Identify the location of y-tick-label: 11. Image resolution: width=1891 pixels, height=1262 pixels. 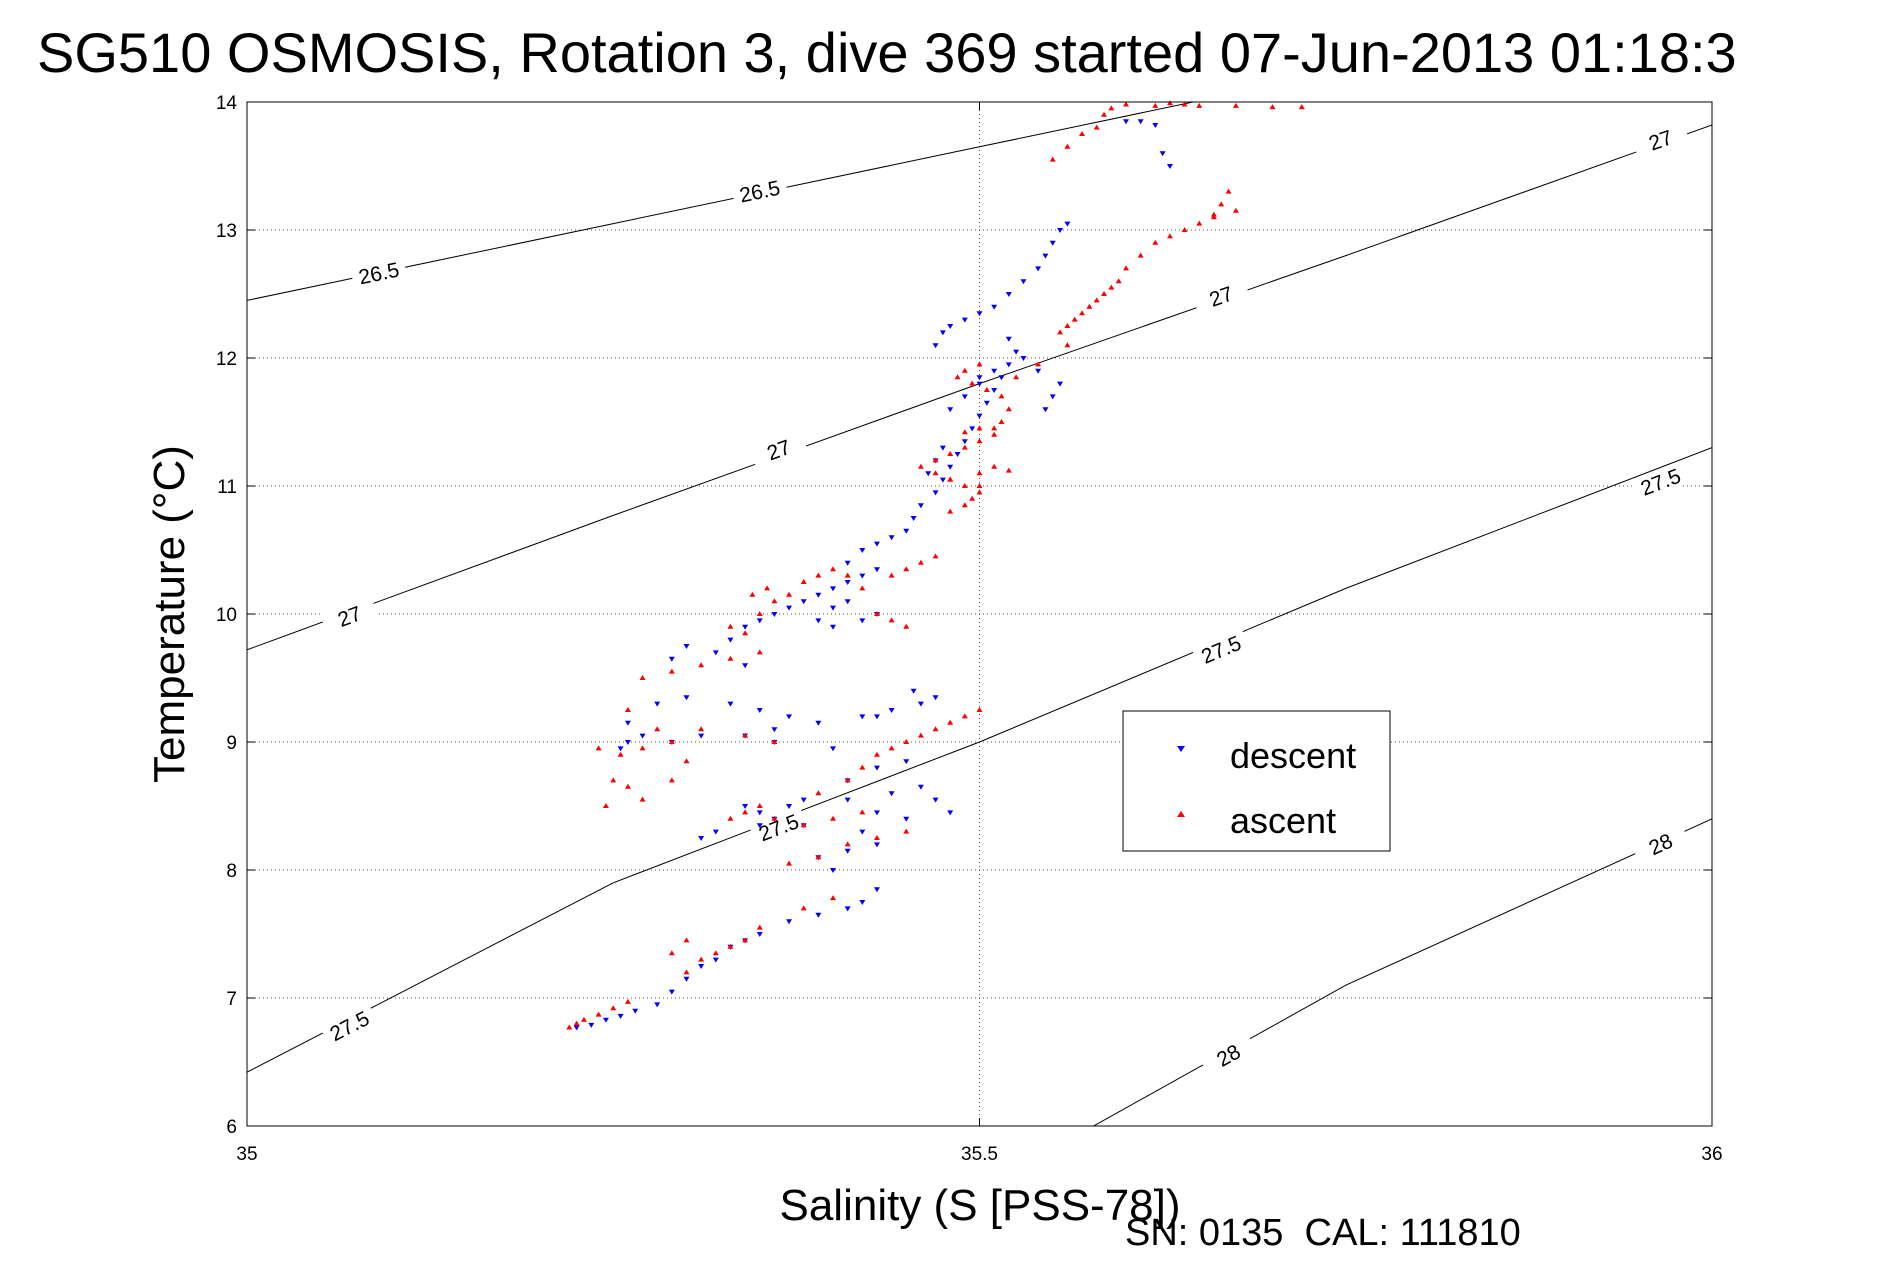
(227, 487).